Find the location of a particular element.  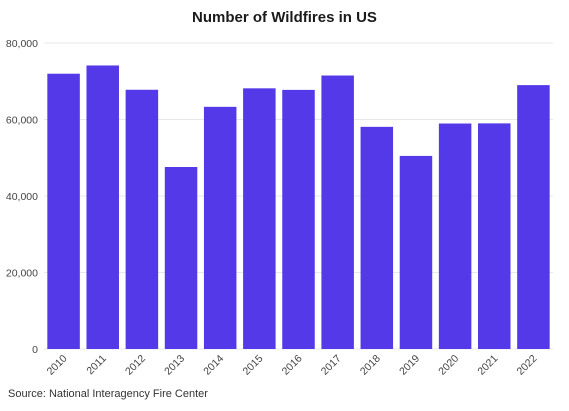

bar-2011 is located at coordinates (102, 207).